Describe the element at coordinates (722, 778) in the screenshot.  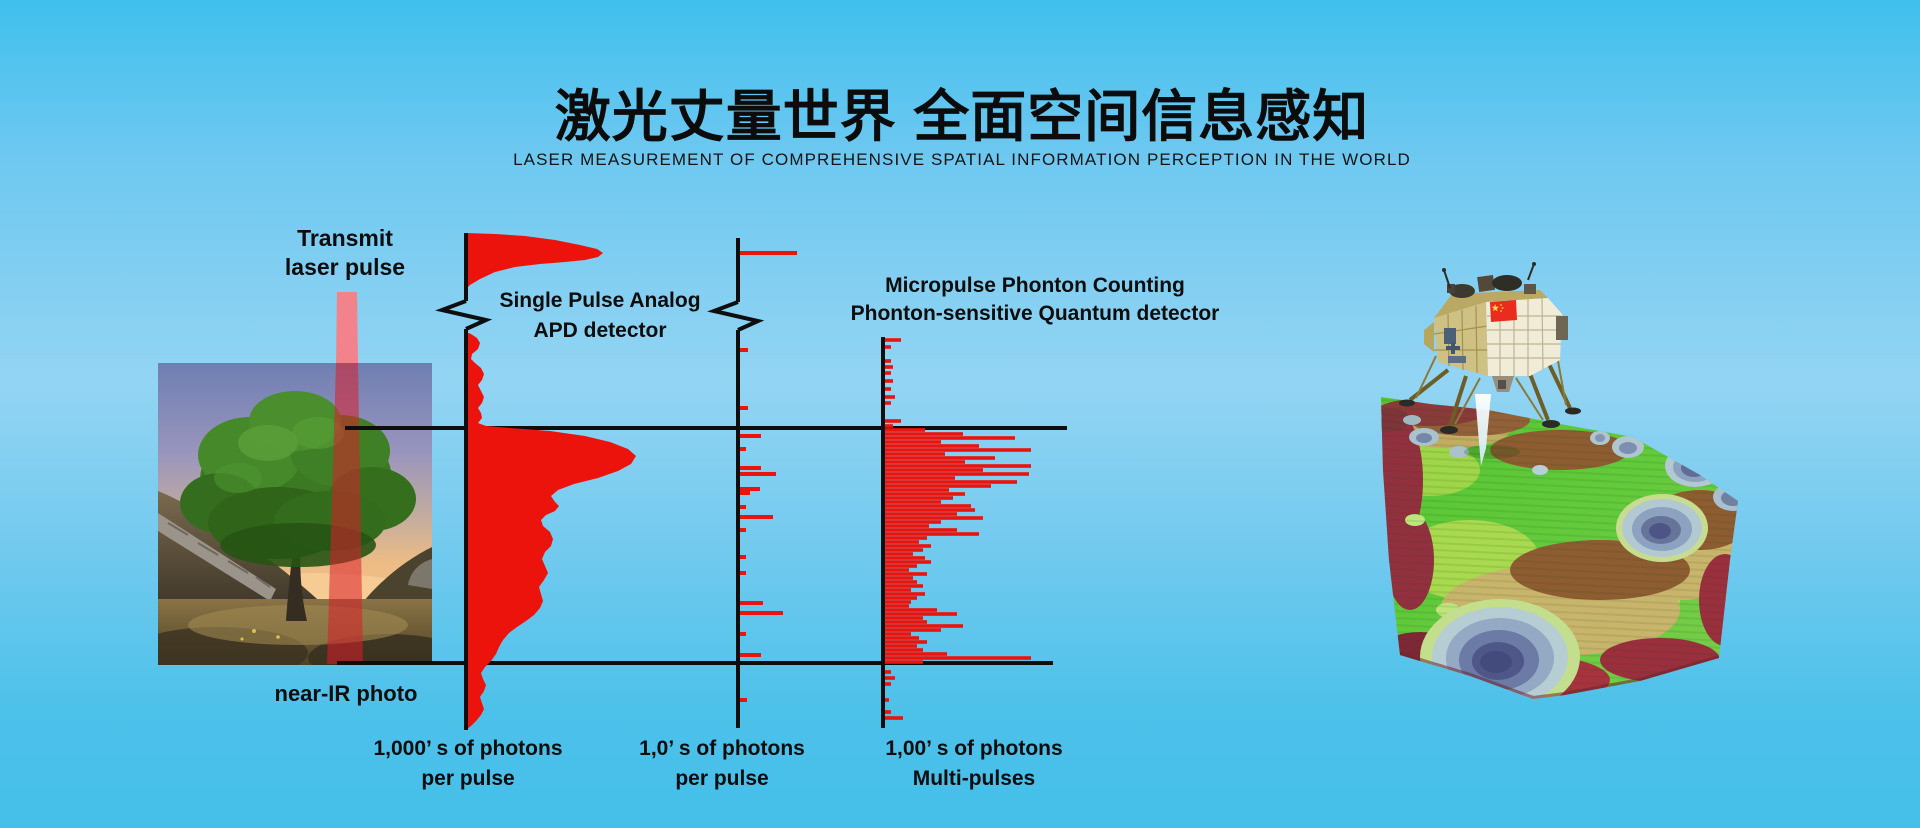
I see `caption2-line2: per pulse` at that location.